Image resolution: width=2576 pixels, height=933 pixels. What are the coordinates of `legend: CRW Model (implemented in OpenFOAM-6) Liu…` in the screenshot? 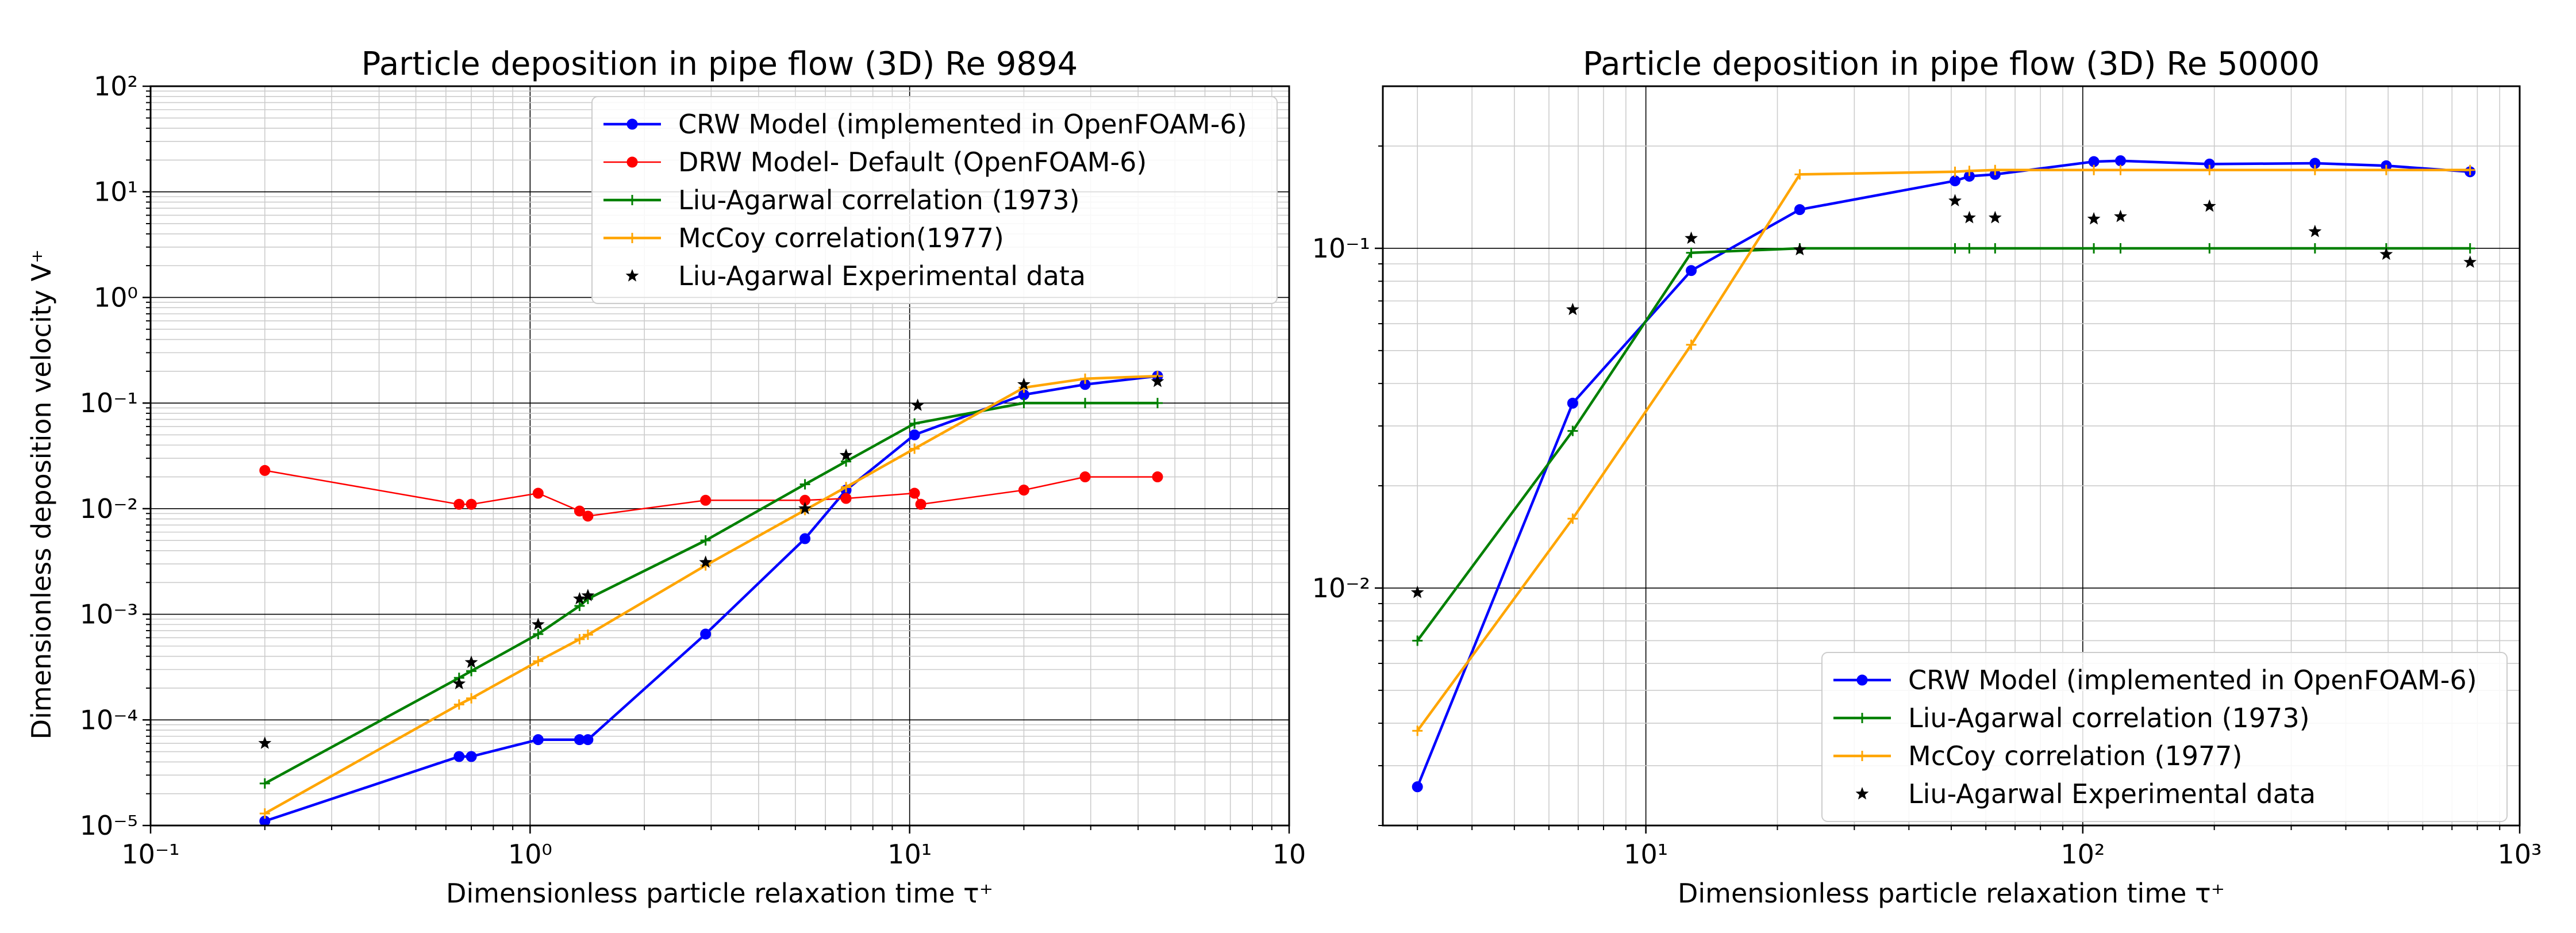 It's located at (2164, 737).